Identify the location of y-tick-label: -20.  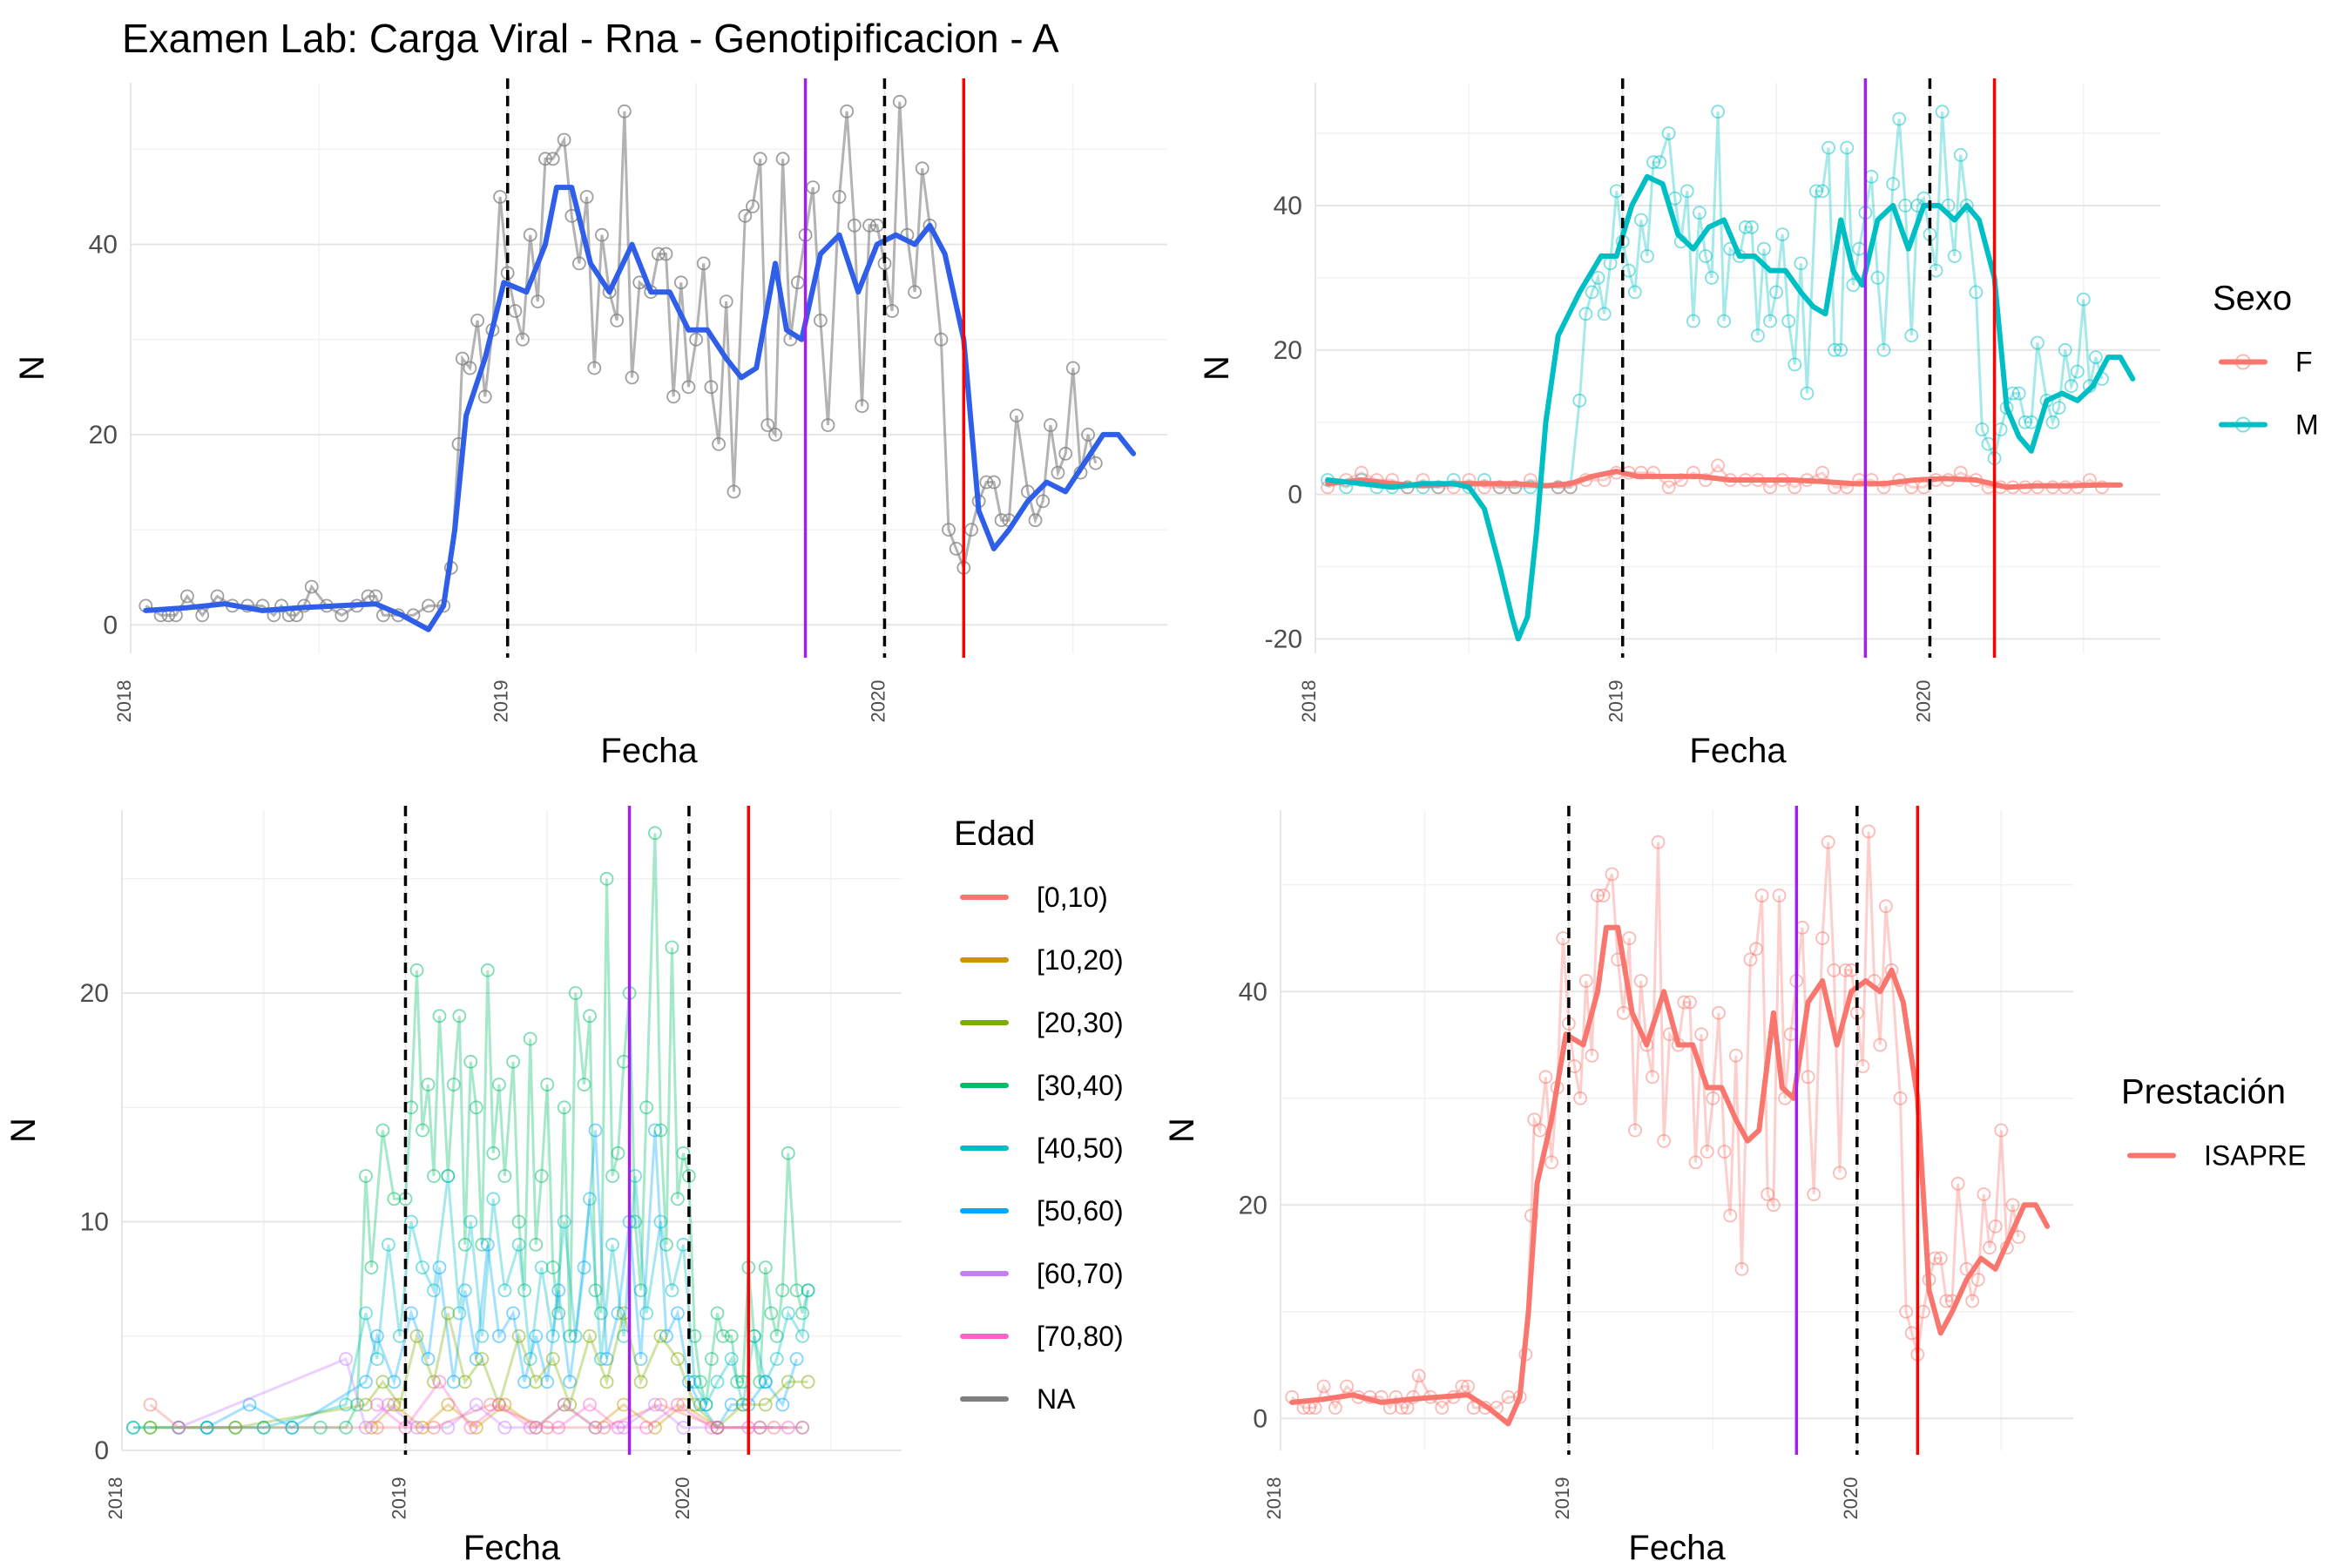
(1283, 639).